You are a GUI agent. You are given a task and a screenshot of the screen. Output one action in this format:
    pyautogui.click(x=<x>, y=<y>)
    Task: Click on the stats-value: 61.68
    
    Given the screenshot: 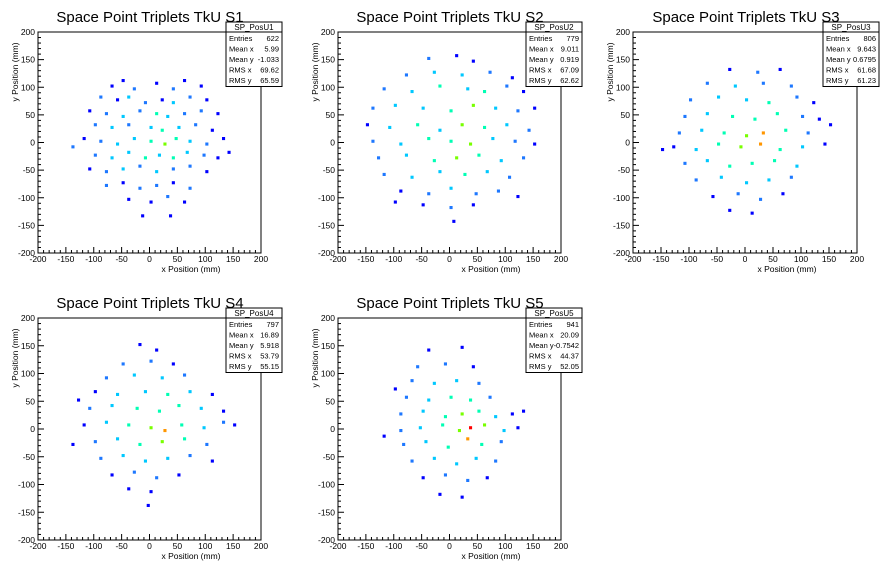 What is the action you would take?
    pyautogui.click(x=866, y=70)
    